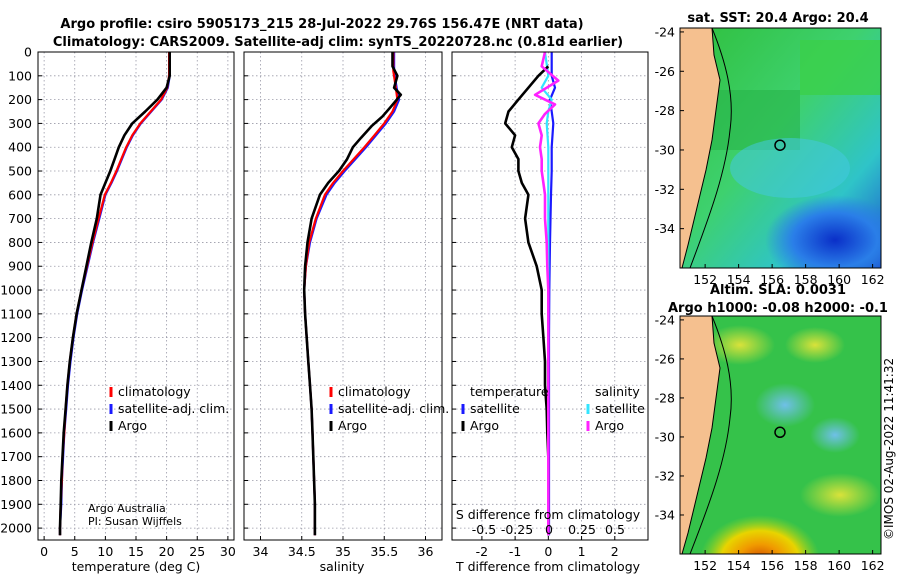 The height and width of the screenshot is (580, 900). I want to click on sla-map-frame, so click(780, 435).